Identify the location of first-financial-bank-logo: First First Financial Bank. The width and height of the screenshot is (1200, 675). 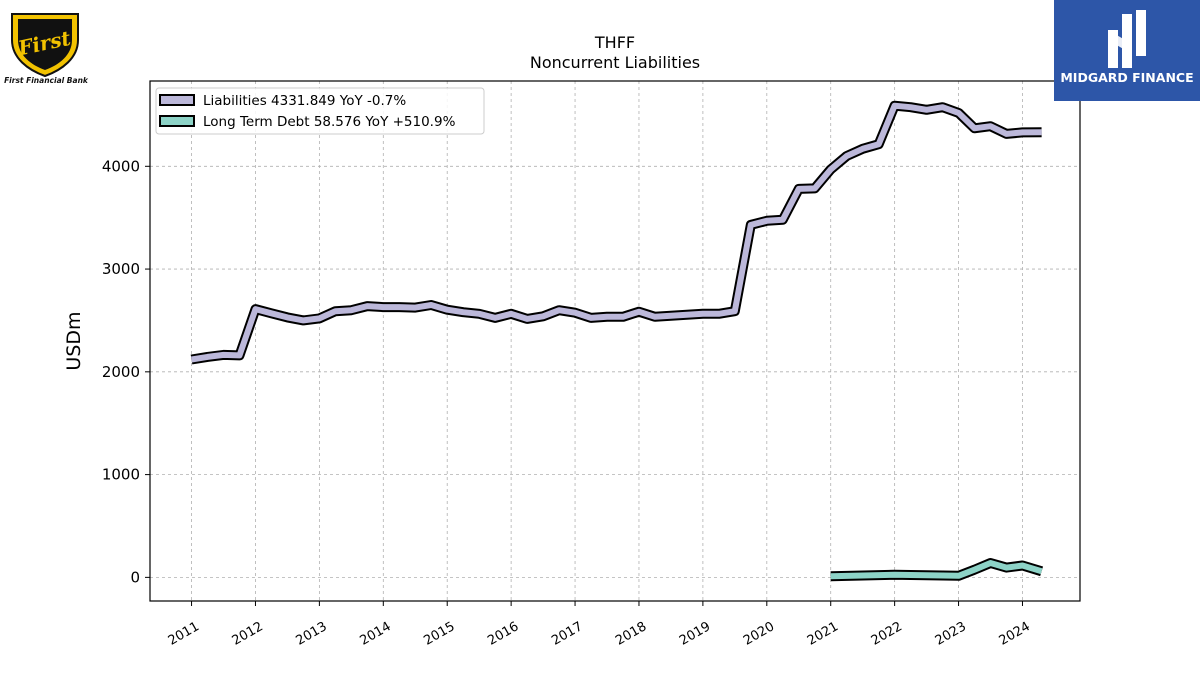
(46, 46).